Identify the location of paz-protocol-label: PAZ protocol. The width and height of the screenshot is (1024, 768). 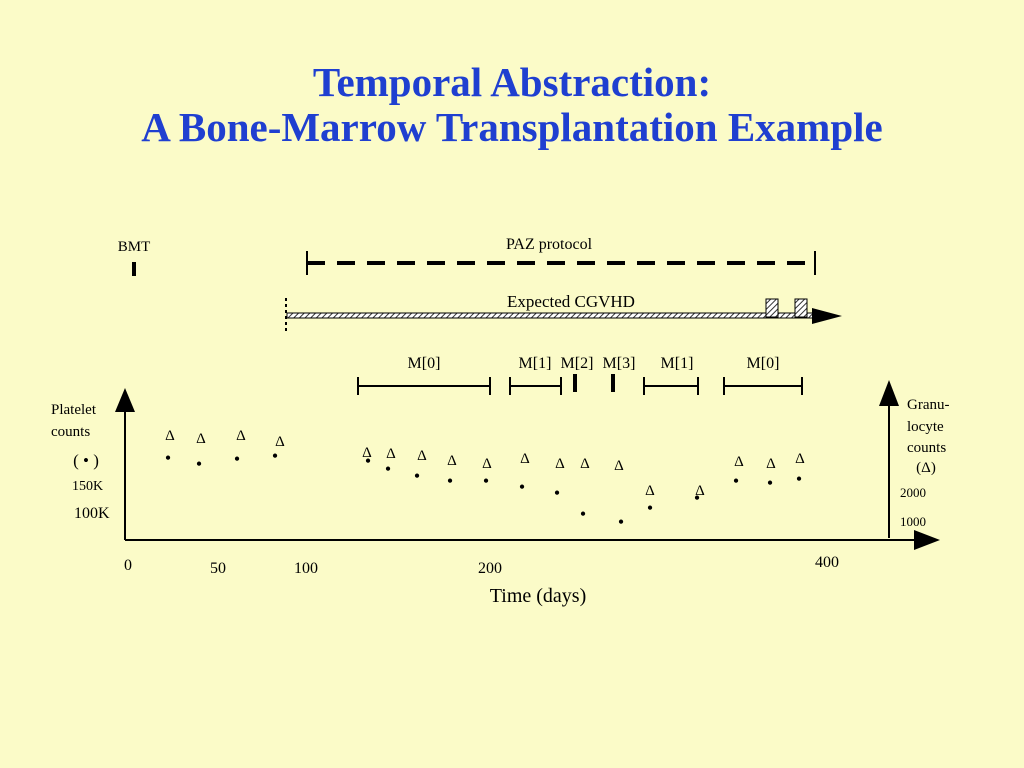
(549, 244).